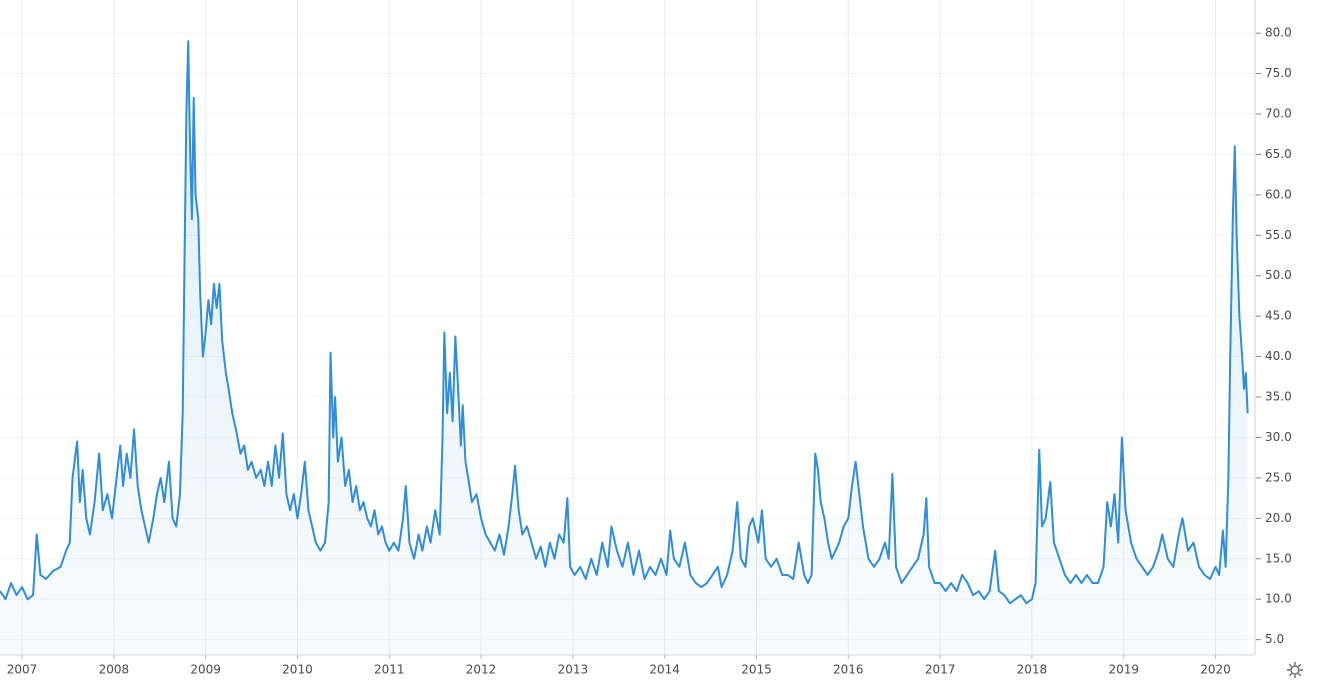 The image size is (1320, 687). Describe the element at coordinates (1278, 599) in the screenshot. I see `y-tick-label: 10.0` at that location.